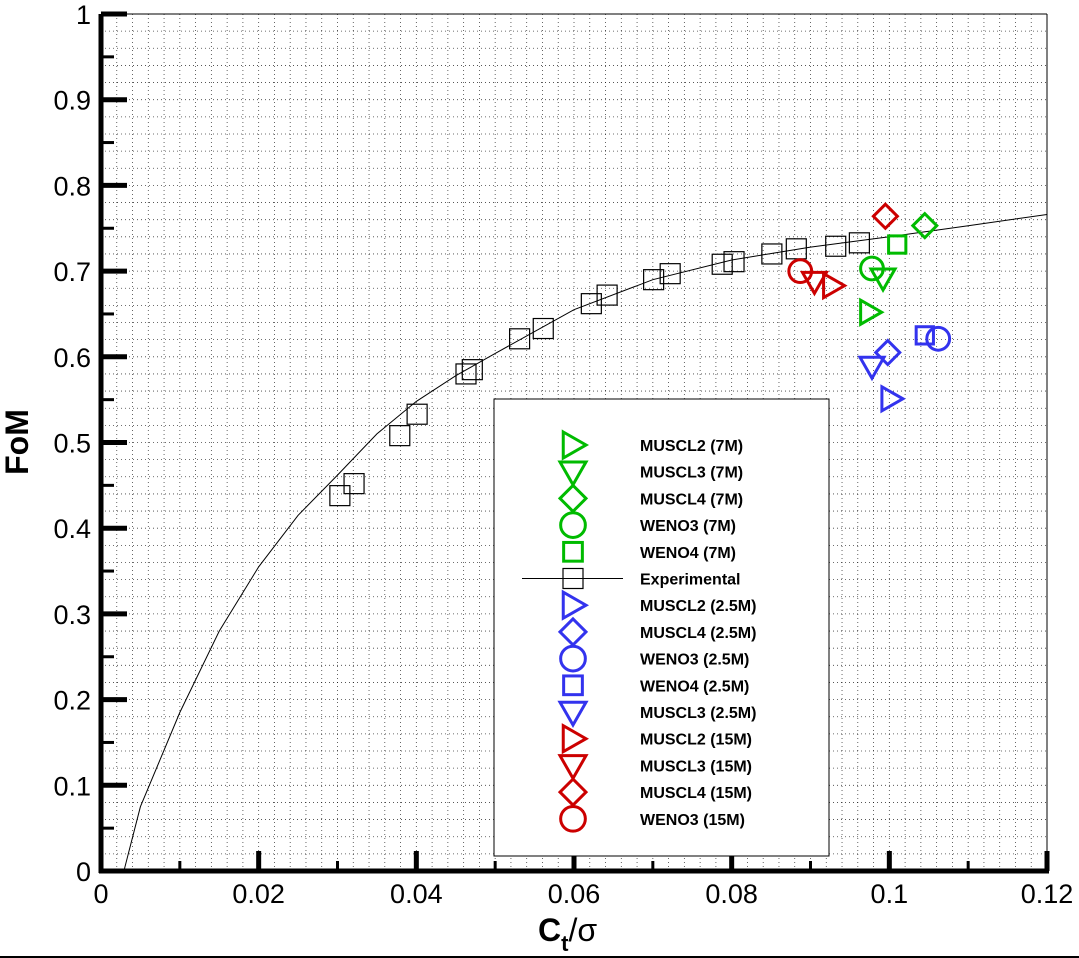 This screenshot has width=1079, height=958. Describe the element at coordinates (100, 894) in the screenshot. I see `x-tick-label: 0` at that location.